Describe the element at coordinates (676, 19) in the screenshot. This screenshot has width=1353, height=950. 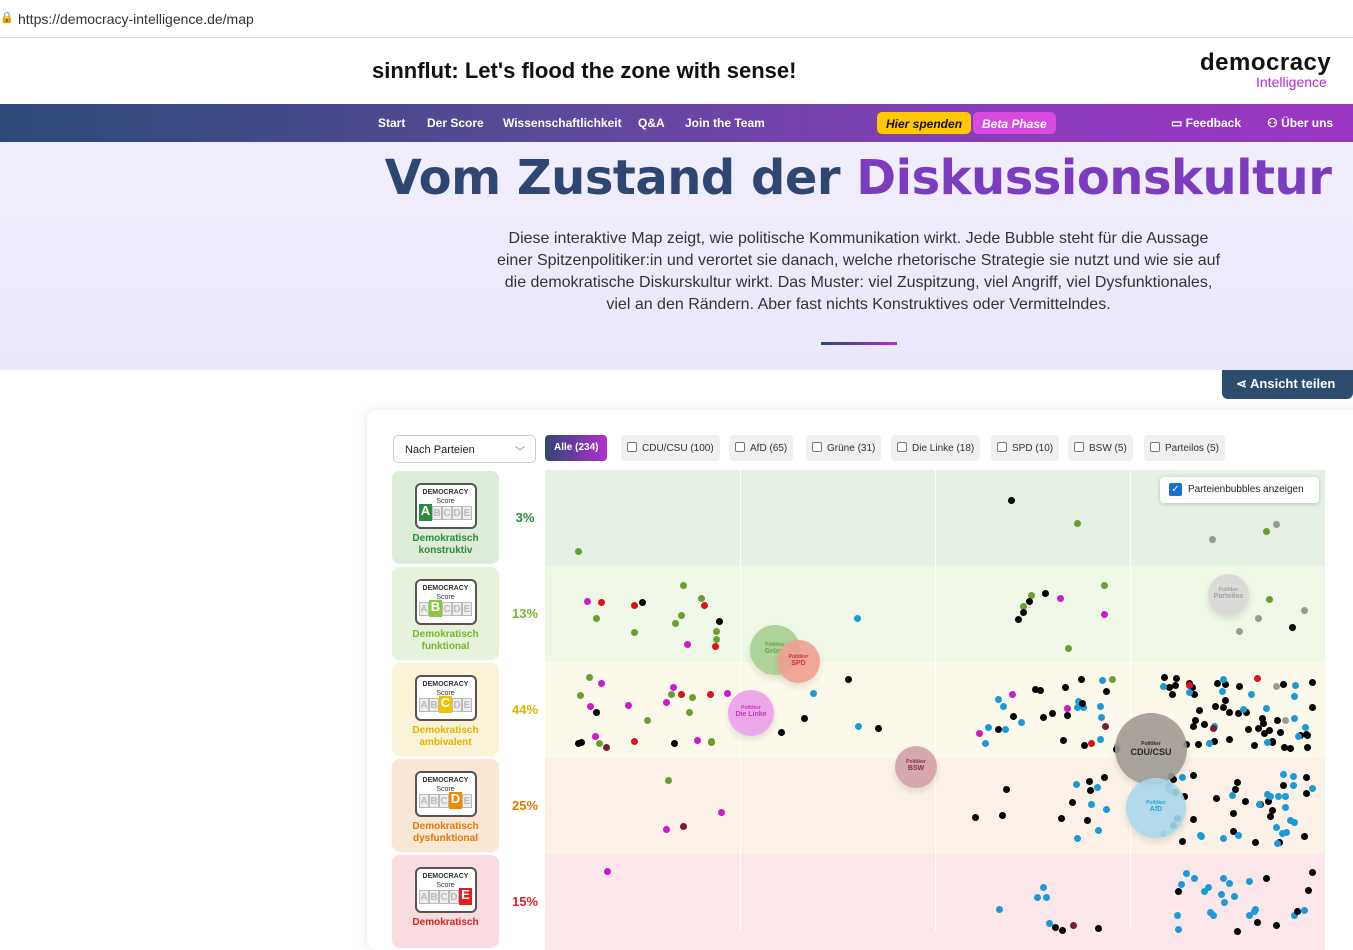
I see `address-bar: 🔒 https://democracy-intelligence.de/map` at that location.